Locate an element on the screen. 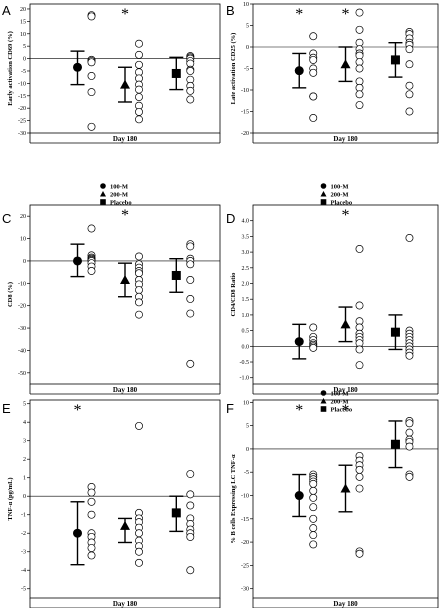  y-tick-label: -30 is located at coordinates (22, 329).